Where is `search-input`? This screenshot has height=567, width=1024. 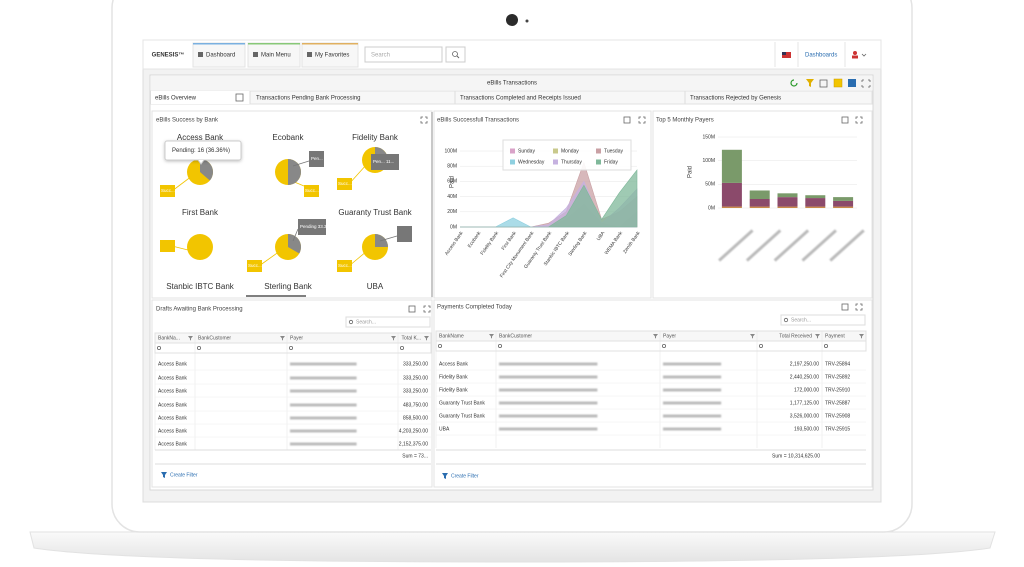
search-input is located at coordinates (403, 54).